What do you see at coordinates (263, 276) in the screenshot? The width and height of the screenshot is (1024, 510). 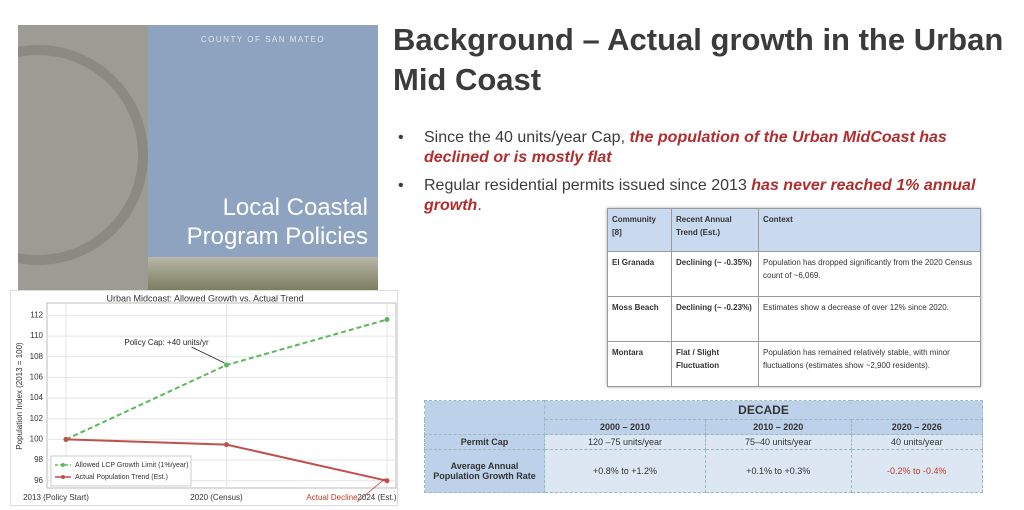 I see `landscape` at bounding box center [263, 276].